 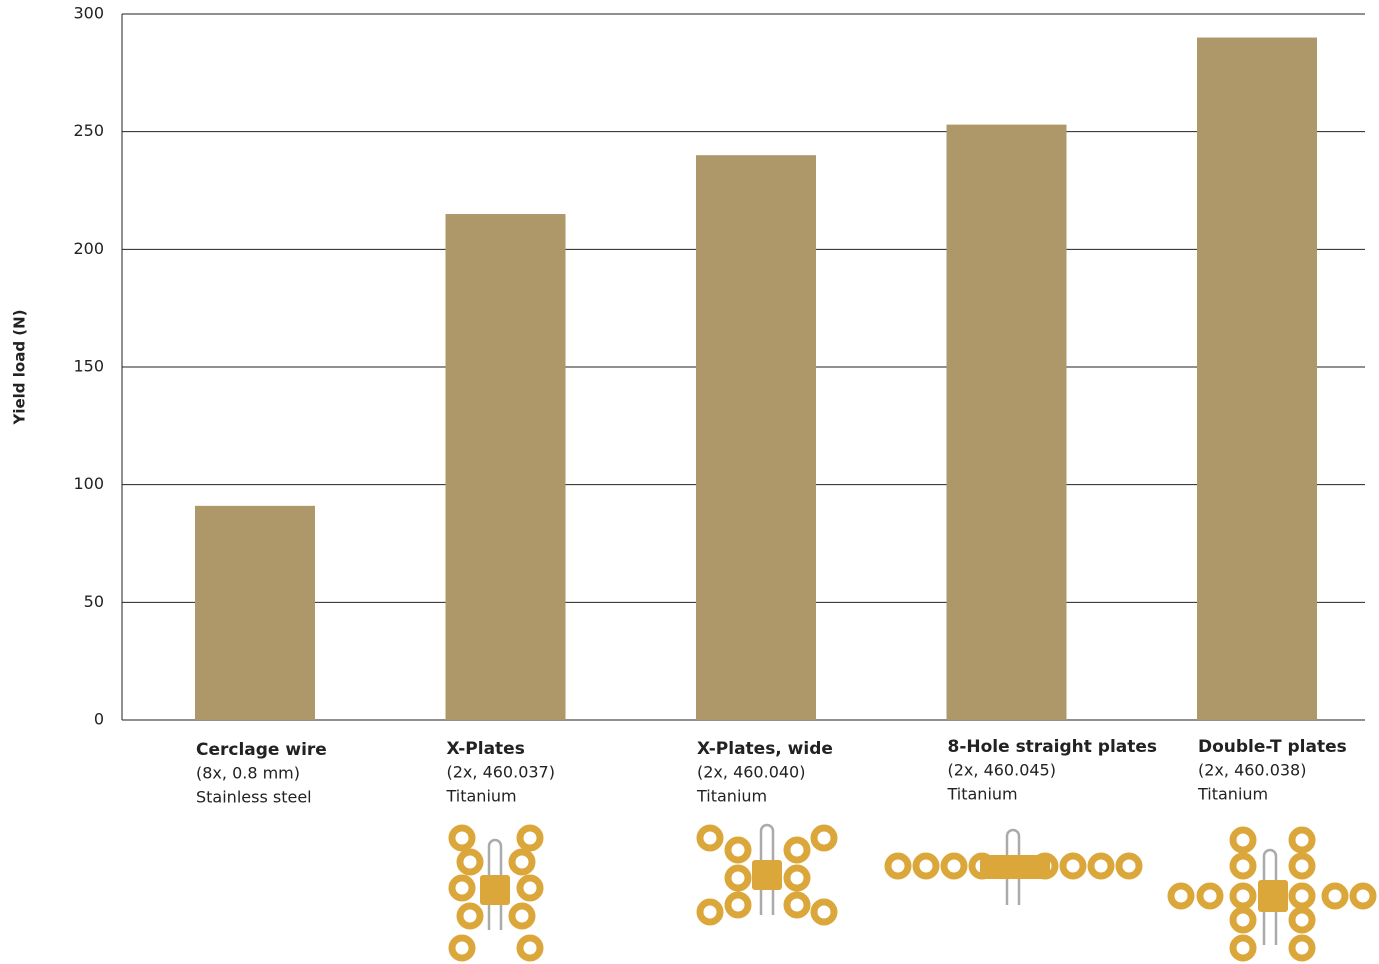 What do you see at coordinates (88, 13) in the screenshot?
I see `y-tick-label: 300` at bounding box center [88, 13].